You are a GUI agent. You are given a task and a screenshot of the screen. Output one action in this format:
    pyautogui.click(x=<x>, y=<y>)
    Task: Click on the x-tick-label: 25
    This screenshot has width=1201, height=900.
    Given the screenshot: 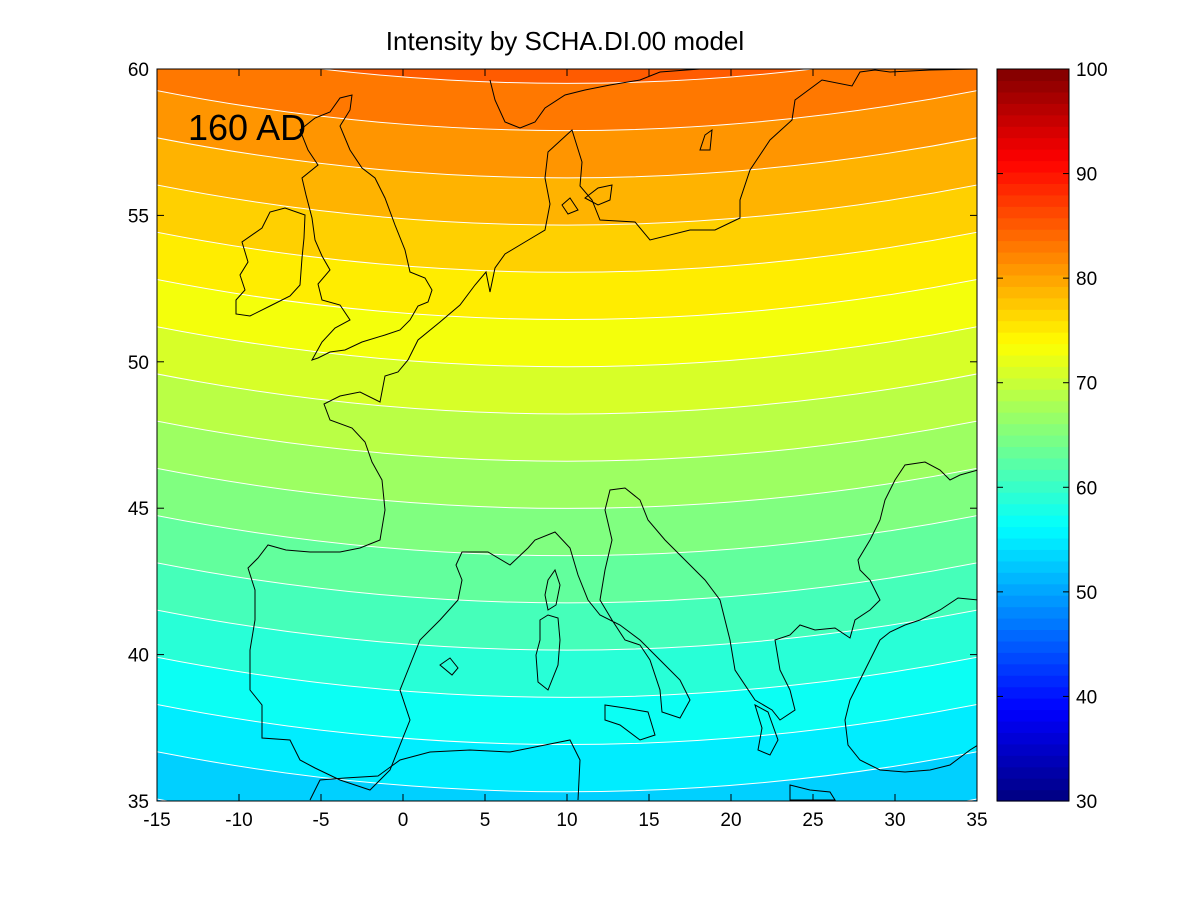 What is the action you would take?
    pyautogui.click(x=812, y=820)
    